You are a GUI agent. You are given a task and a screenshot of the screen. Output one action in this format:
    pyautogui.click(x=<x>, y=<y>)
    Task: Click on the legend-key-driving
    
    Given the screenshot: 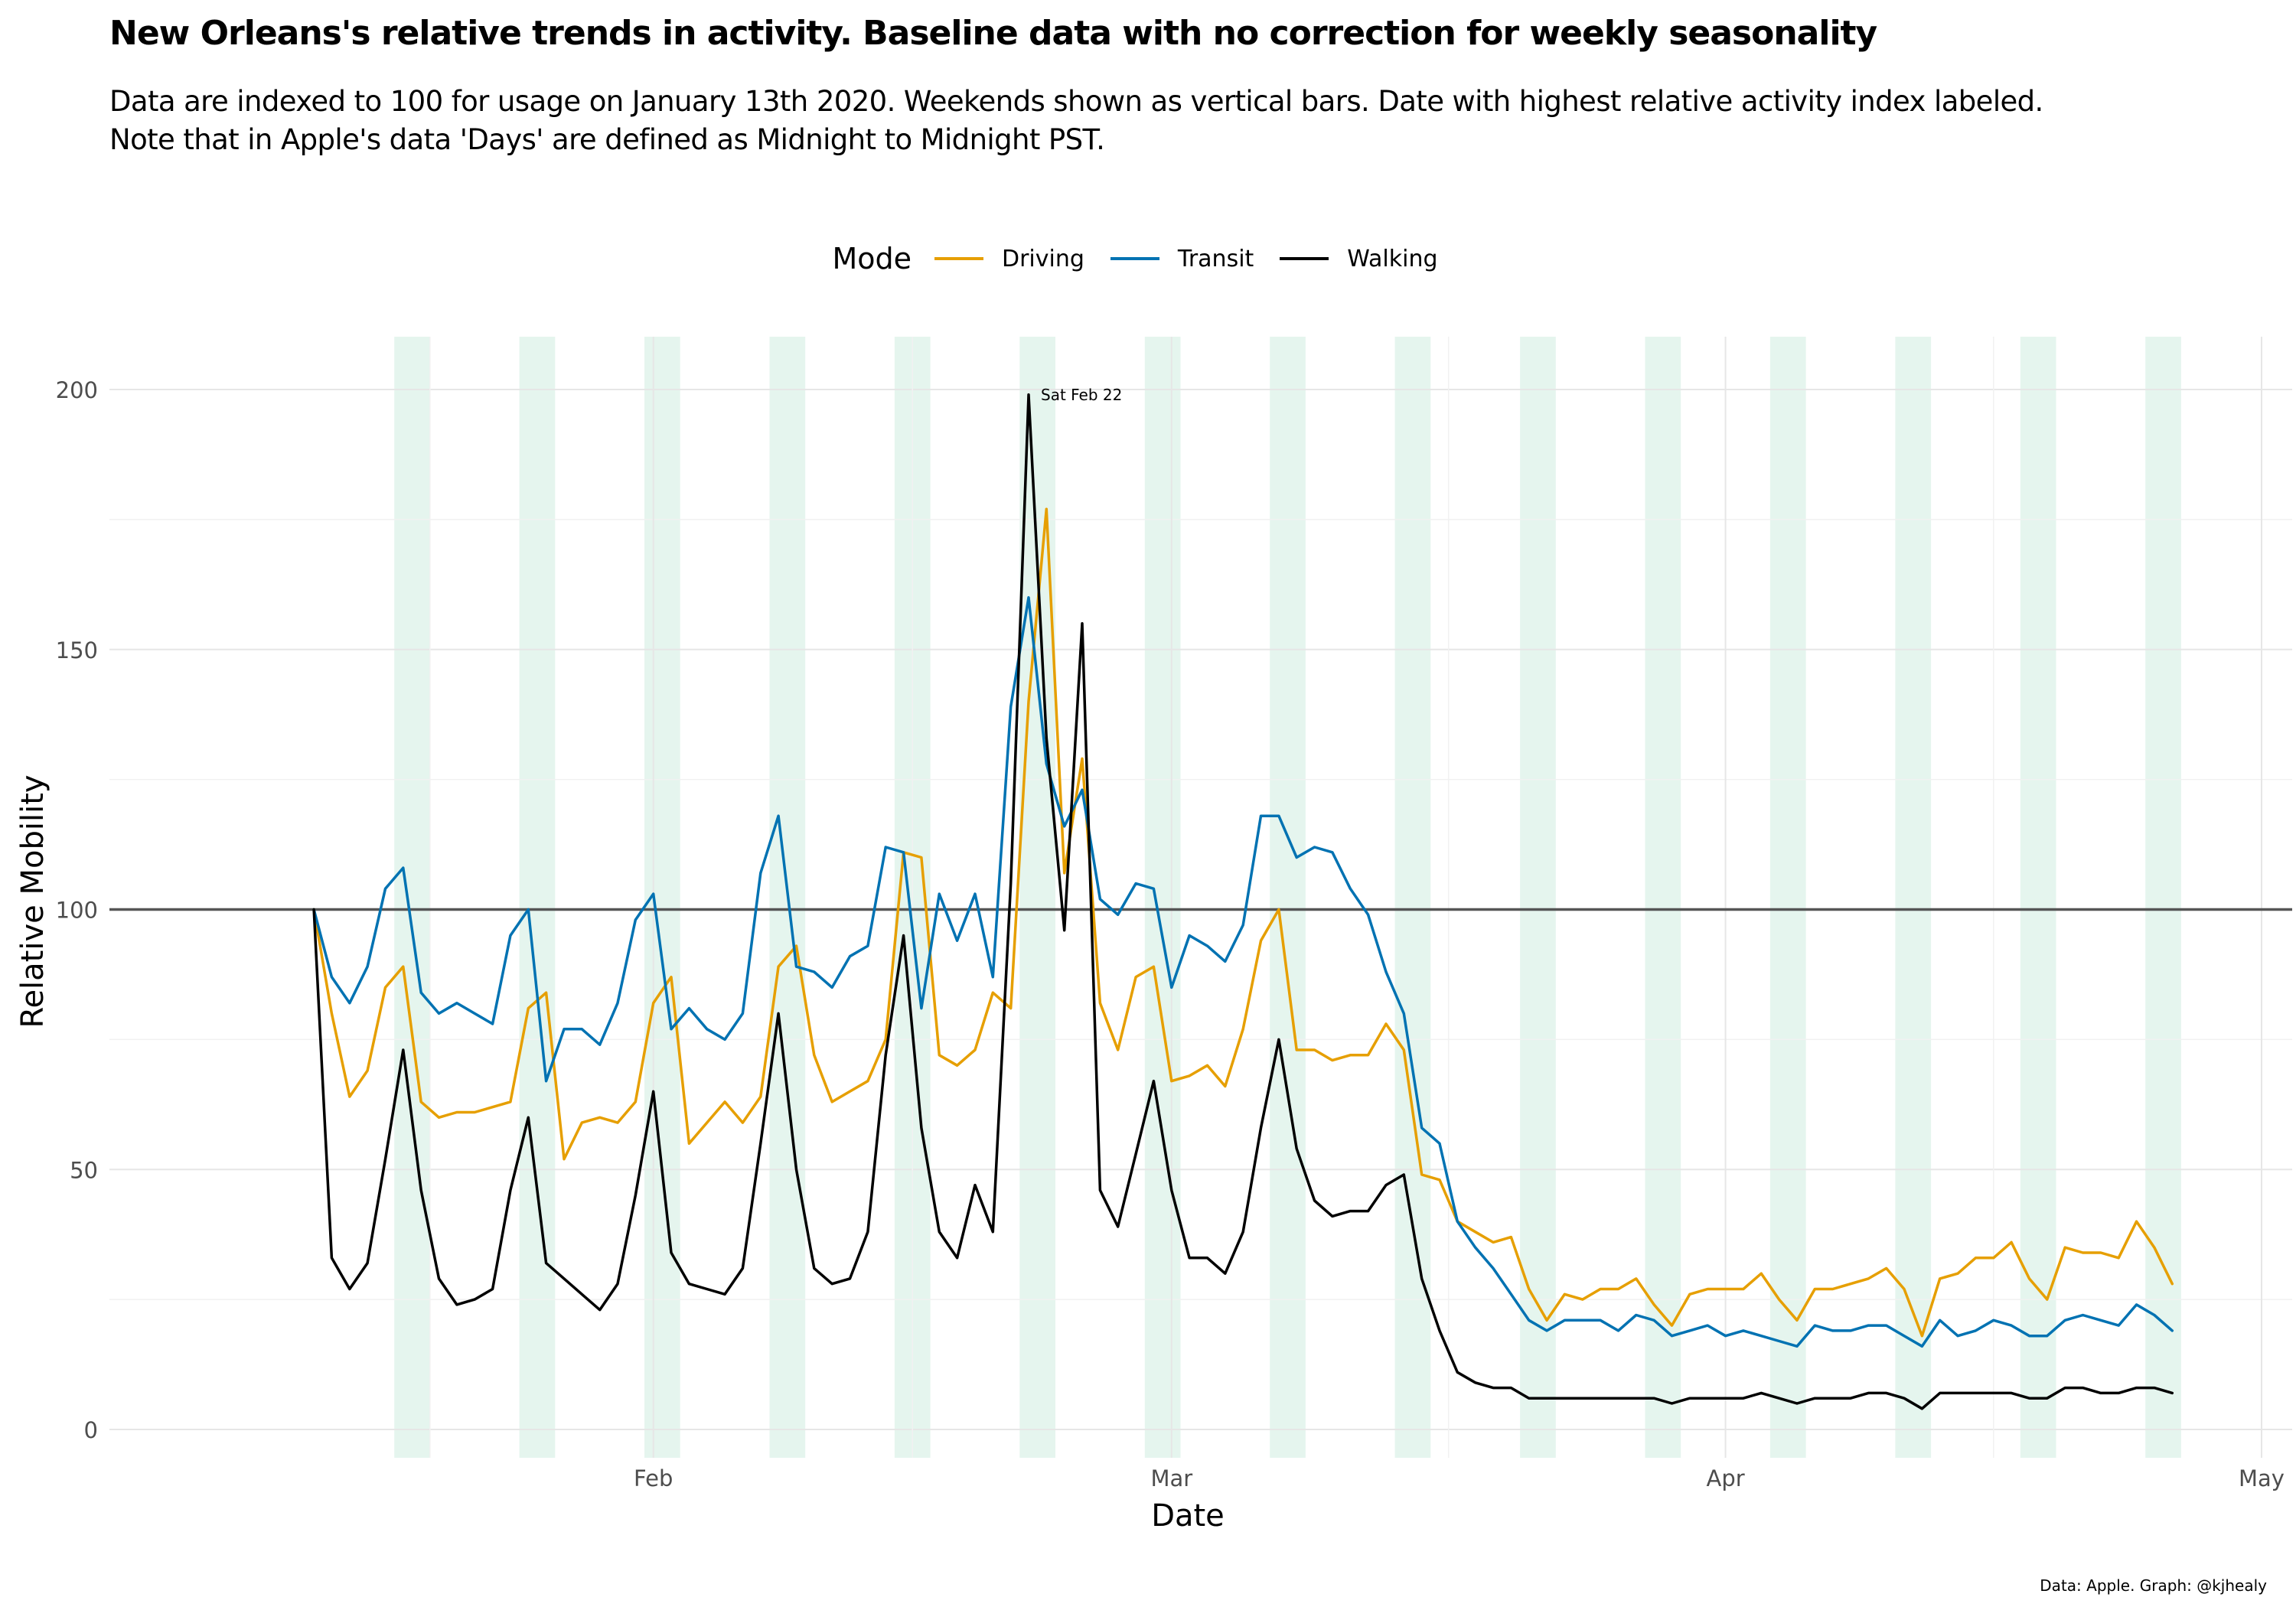 What is the action you would take?
    pyautogui.click(x=958, y=258)
    